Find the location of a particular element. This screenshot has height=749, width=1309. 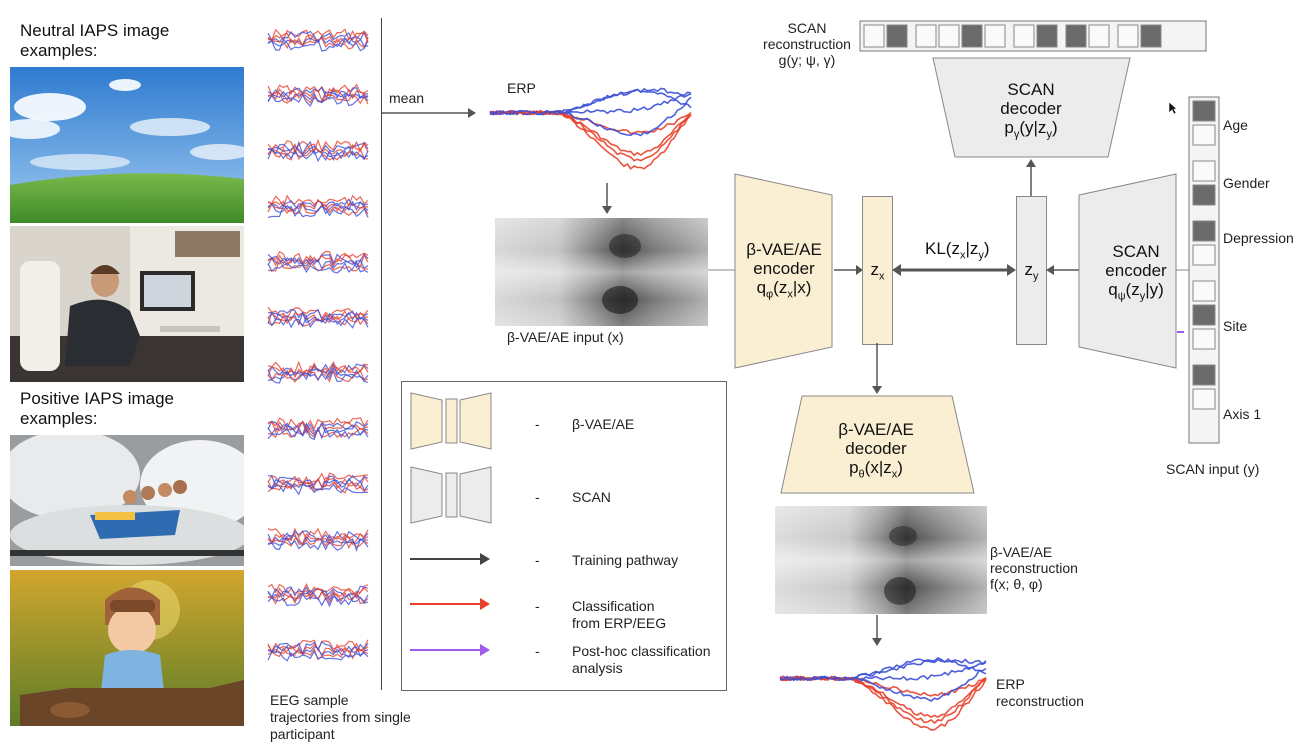

scan-input-label-axis1: Axis 1 is located at coordinates (1242, 414).